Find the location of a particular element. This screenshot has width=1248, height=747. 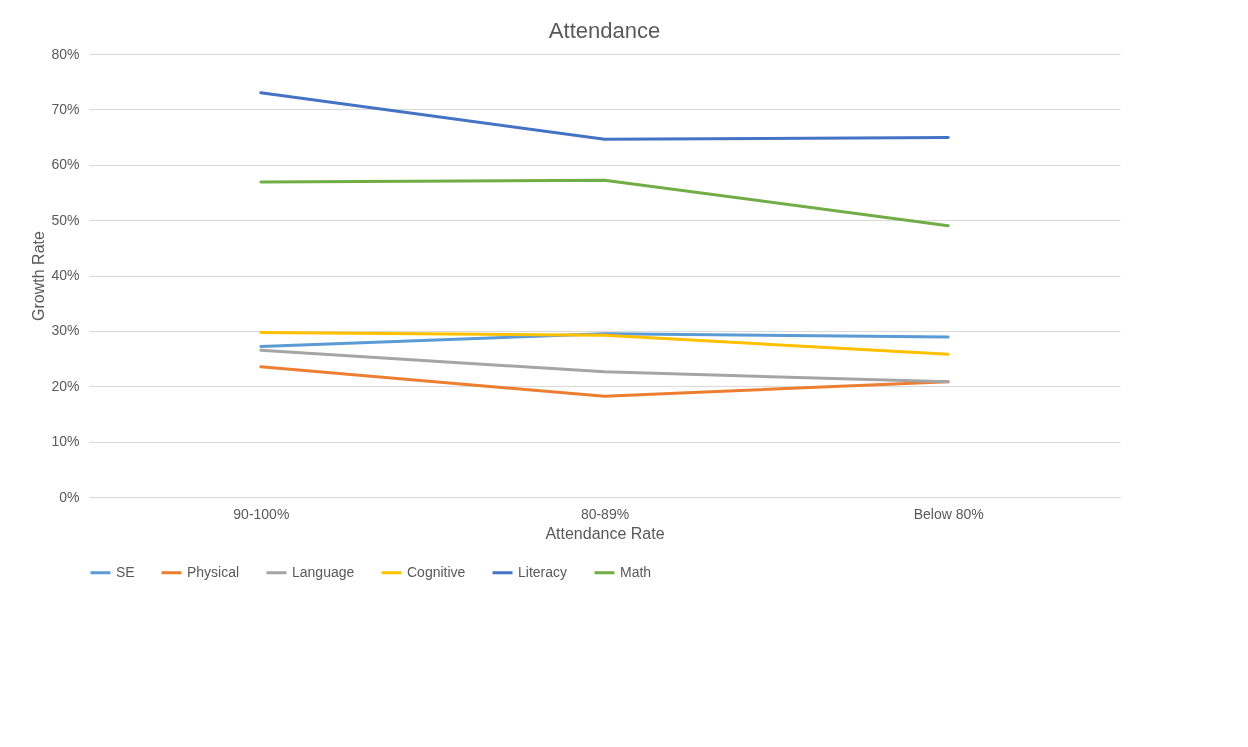

x-tick-label: Below 80% is located at coordinates (948, 513).